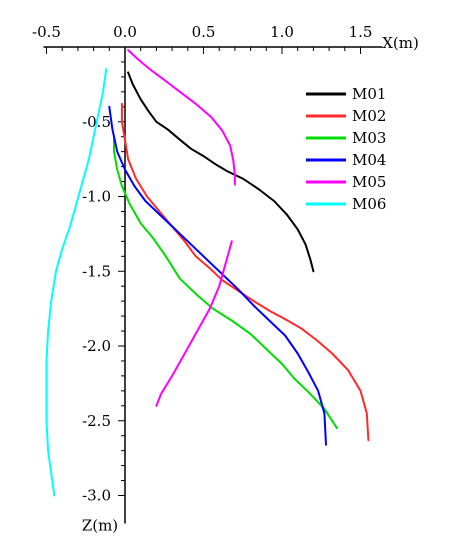 The width and height of the screenshot is (457, 550). Describe the element at coordinates (204, 32) in the screenshot. I see `x-tick-label: 0.5` at that location.